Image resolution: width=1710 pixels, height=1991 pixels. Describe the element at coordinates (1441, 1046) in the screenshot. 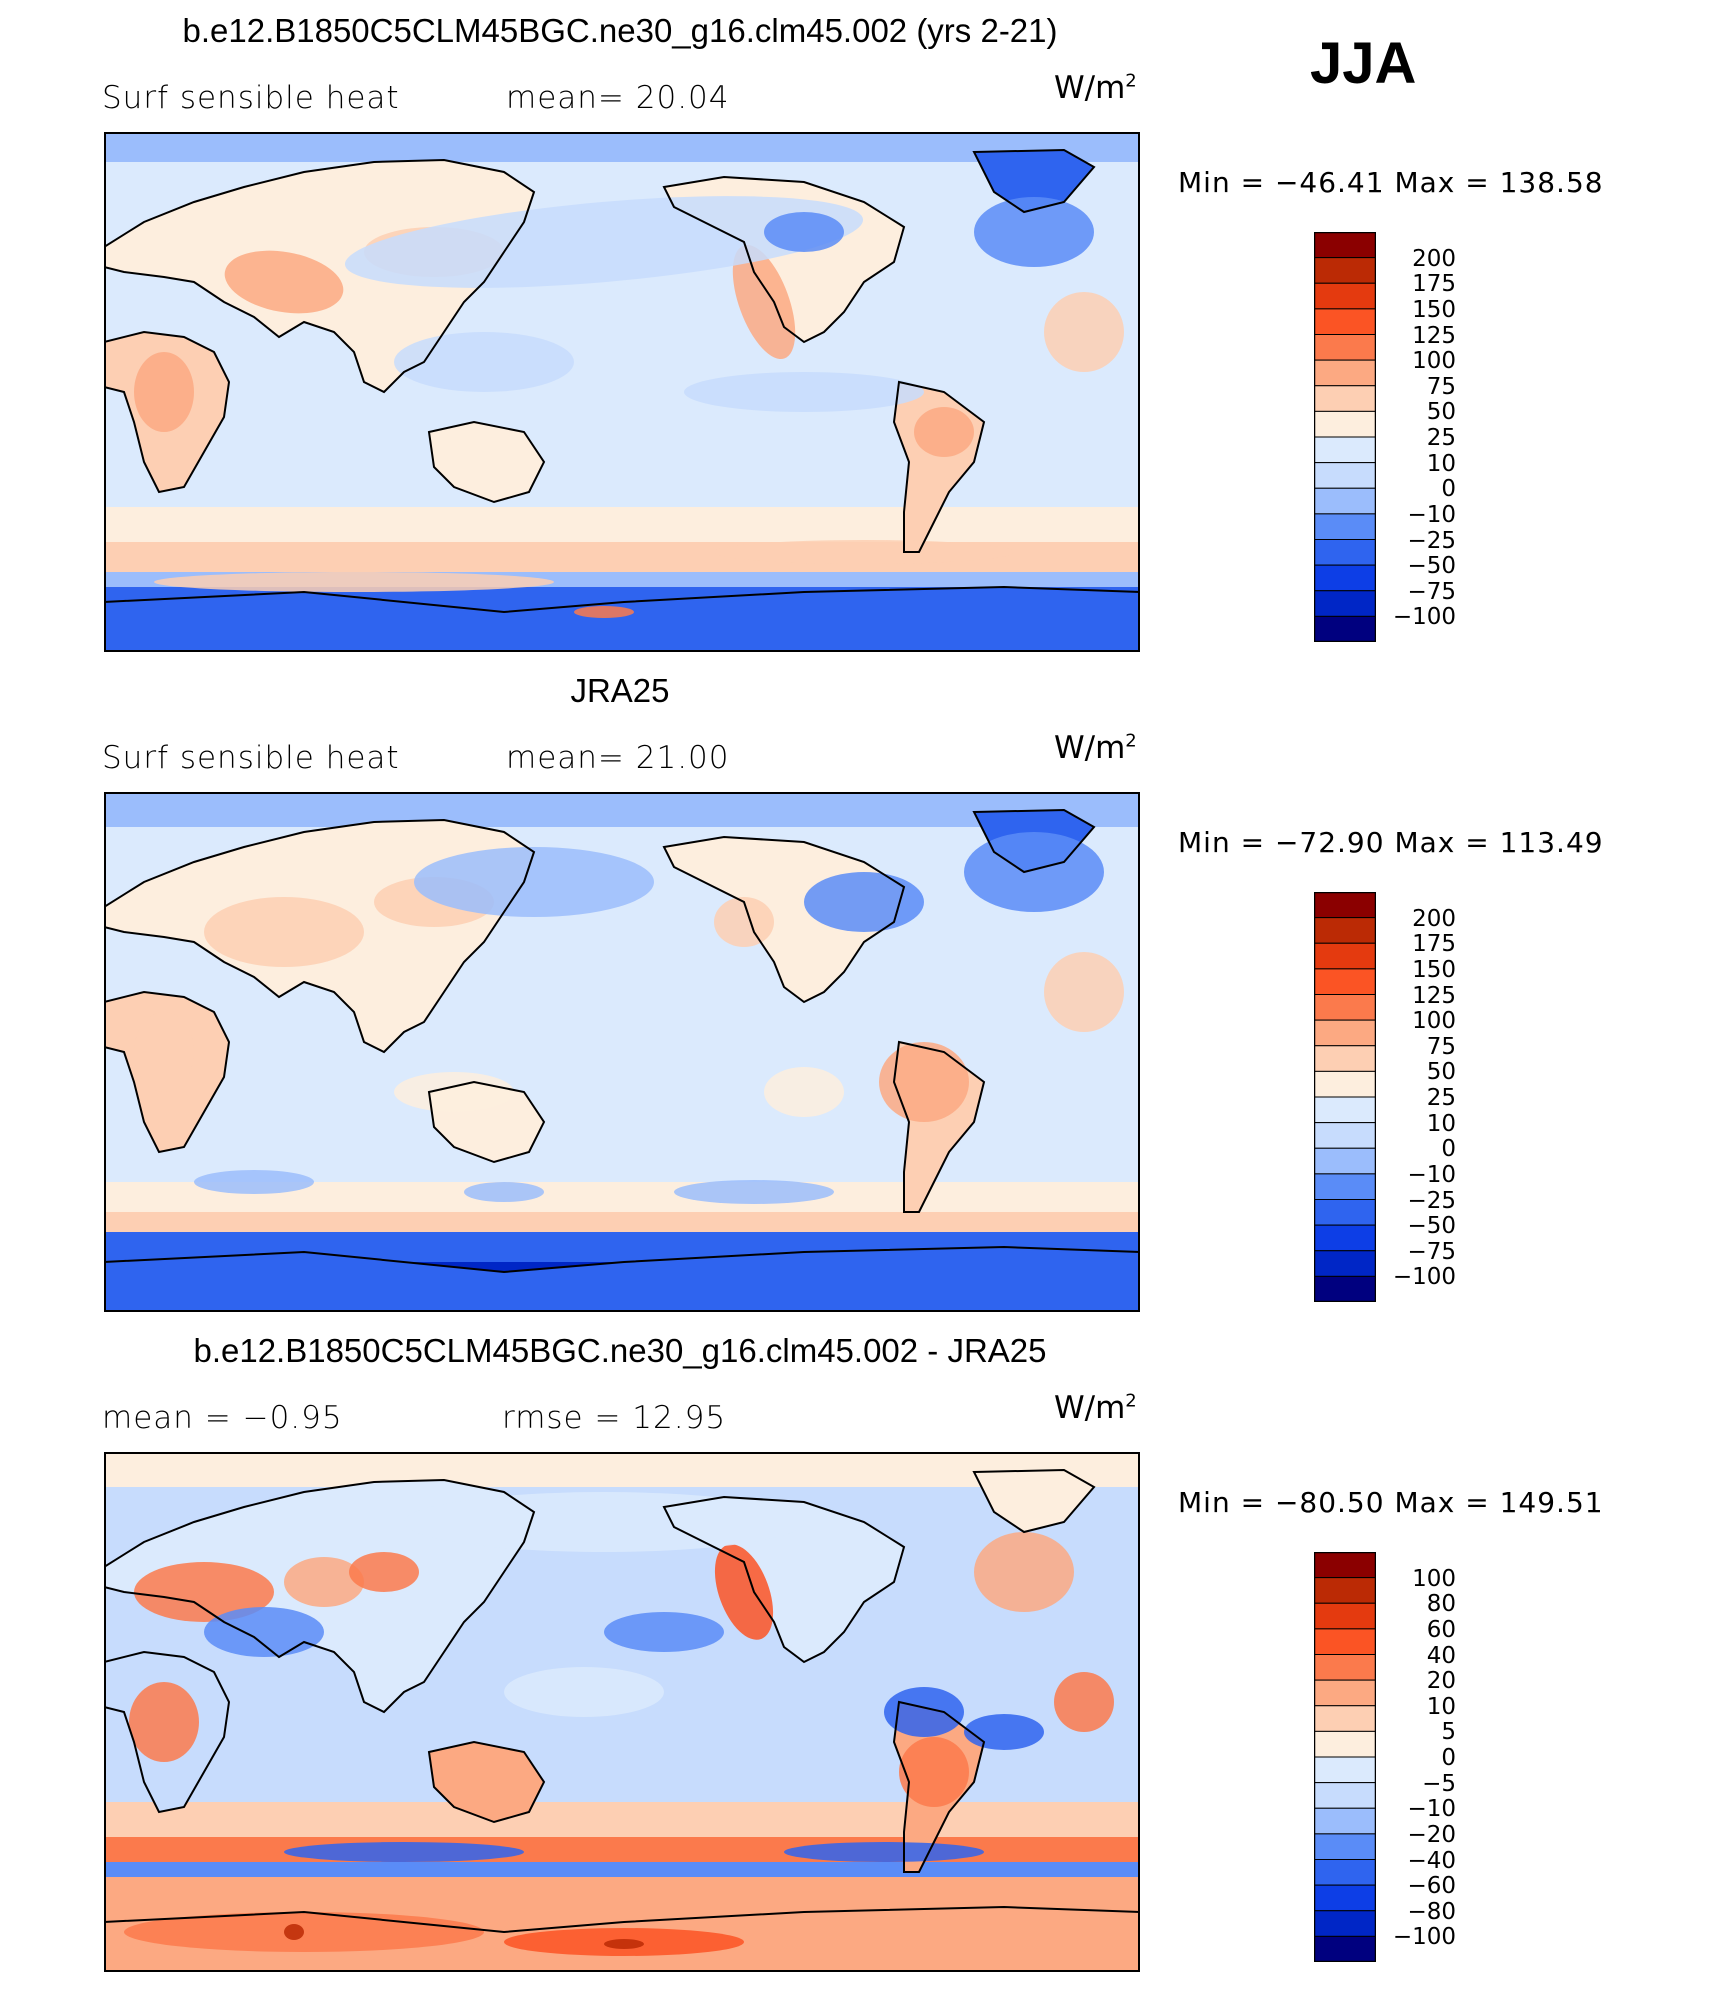

I see `colorbar-tick-label: 75` at that location.